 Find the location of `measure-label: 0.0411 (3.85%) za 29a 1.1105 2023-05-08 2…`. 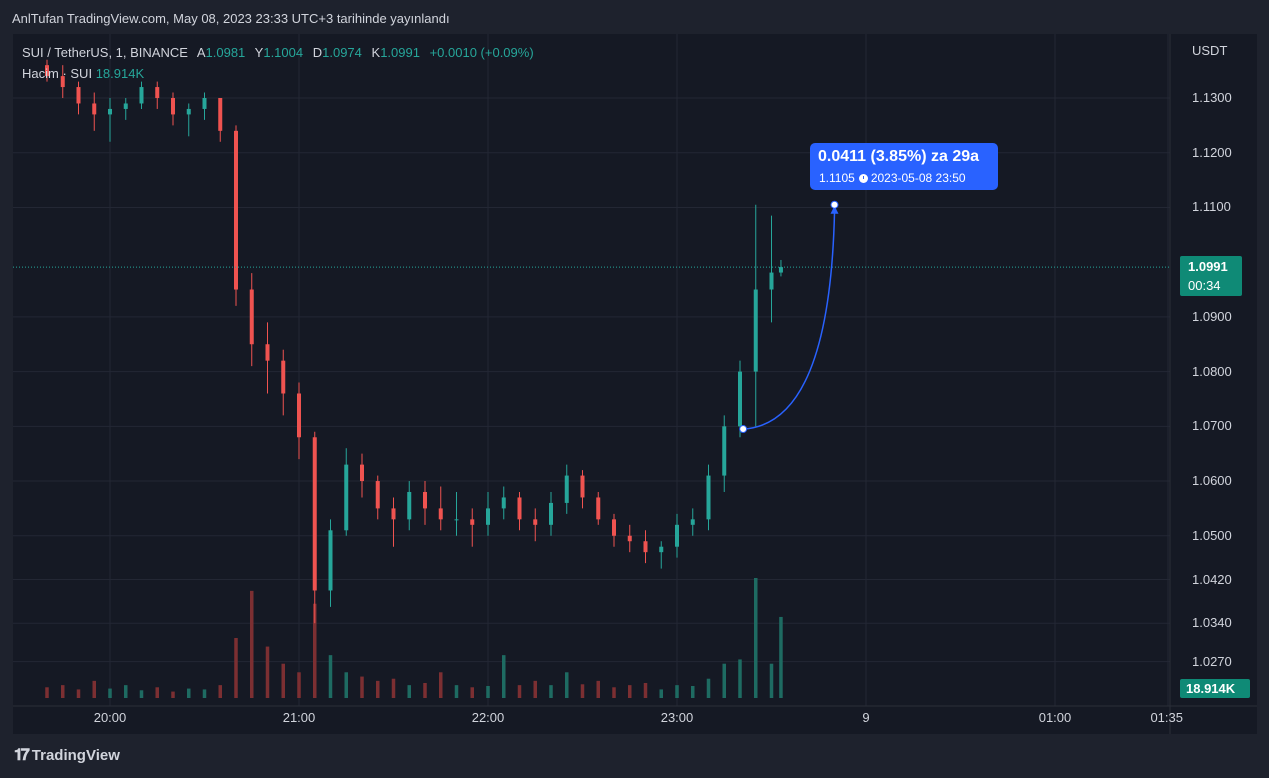

measure-label: 0.0411 (3.85%) za 29a 1.1105 2023-05-08 2… is located at coordinates (904, 166).